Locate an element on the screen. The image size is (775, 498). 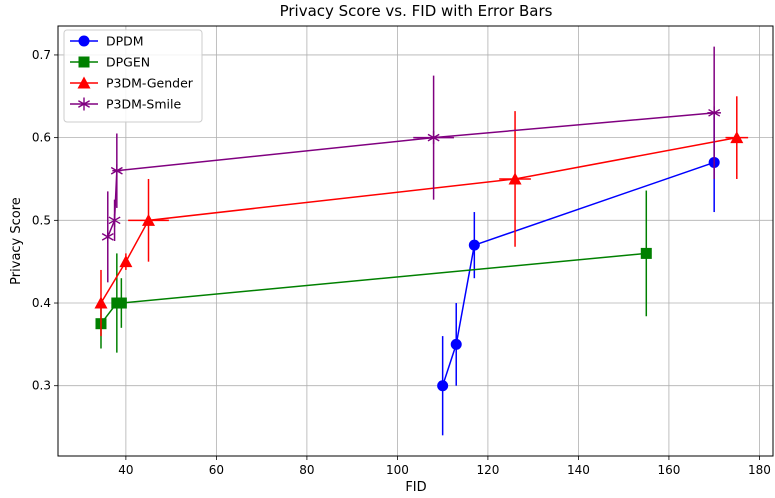
y-tick-label: 0.7 is located at coordinates (41, 55).